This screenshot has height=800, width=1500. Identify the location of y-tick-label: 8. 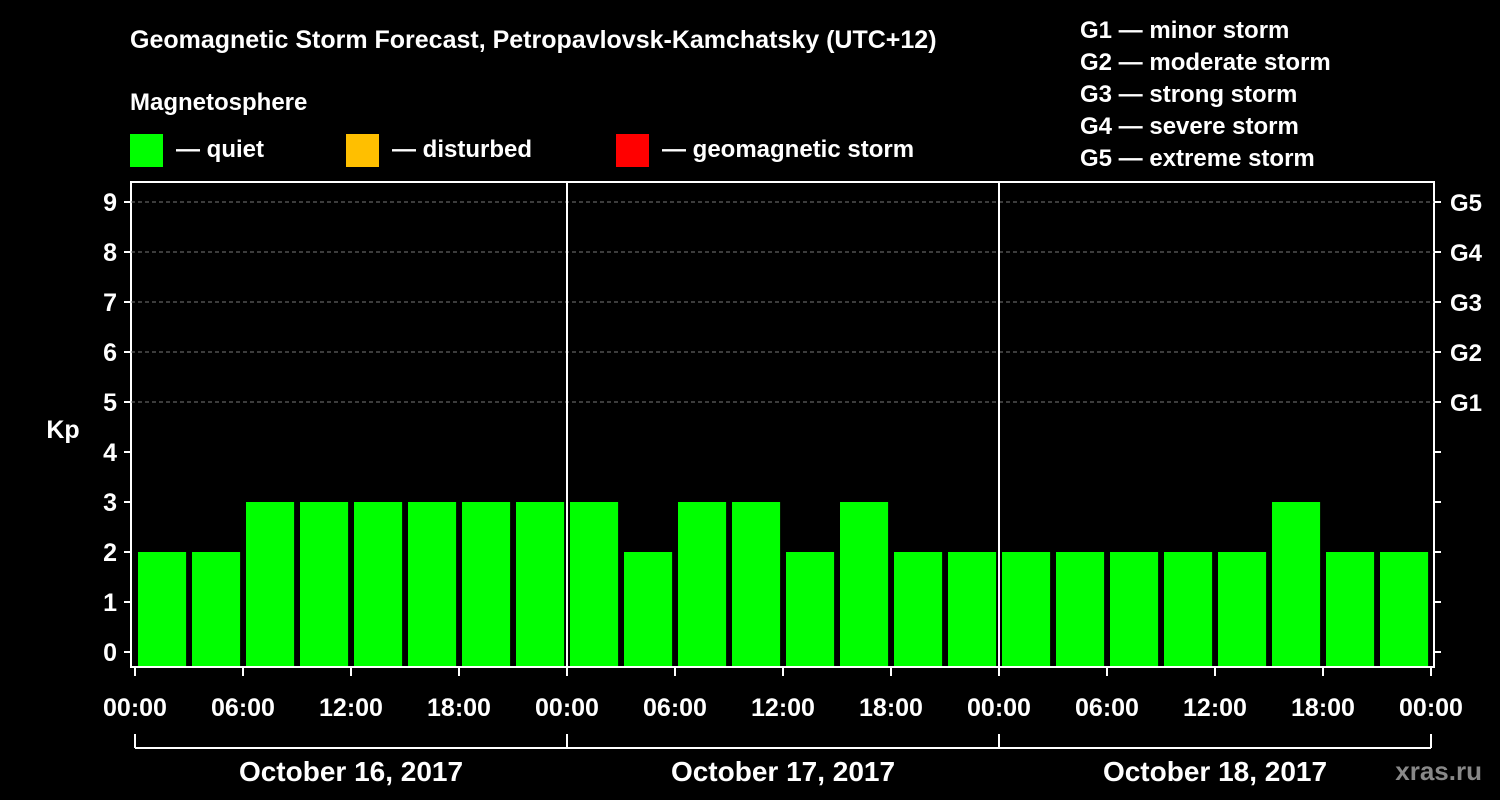
(110, 253).